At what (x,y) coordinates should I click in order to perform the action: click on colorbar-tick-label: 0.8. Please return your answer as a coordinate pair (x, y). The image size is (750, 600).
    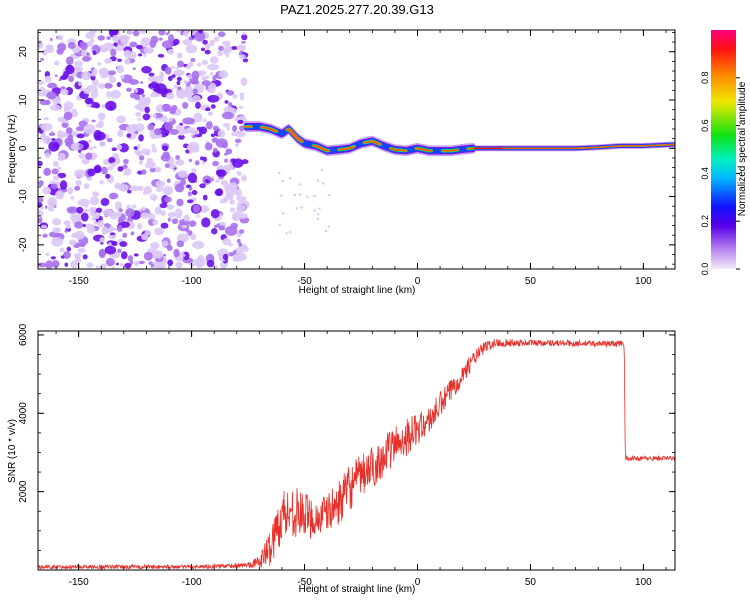
    Looking at the image, I should click on (705, 78).